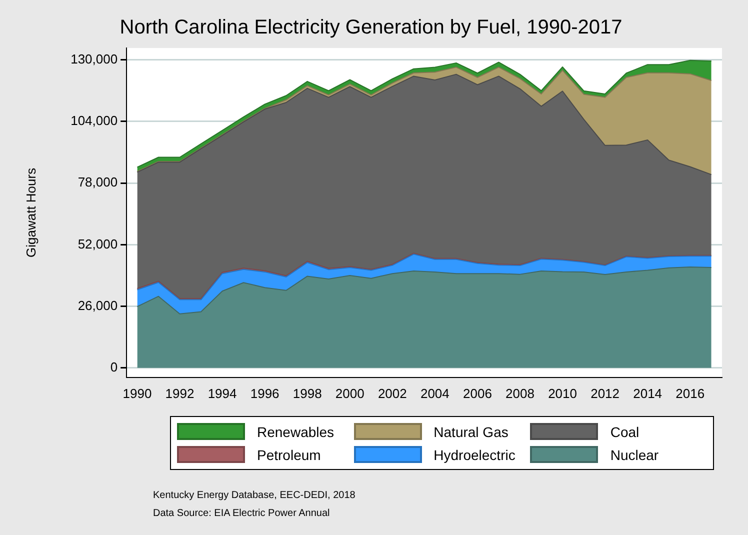 The width and height of the screenshot is (748, 535). What do you see at coordinates (520, 393) in the screenshot?
I see `x-tick-label: 2008` at bounding box center [520, 393].